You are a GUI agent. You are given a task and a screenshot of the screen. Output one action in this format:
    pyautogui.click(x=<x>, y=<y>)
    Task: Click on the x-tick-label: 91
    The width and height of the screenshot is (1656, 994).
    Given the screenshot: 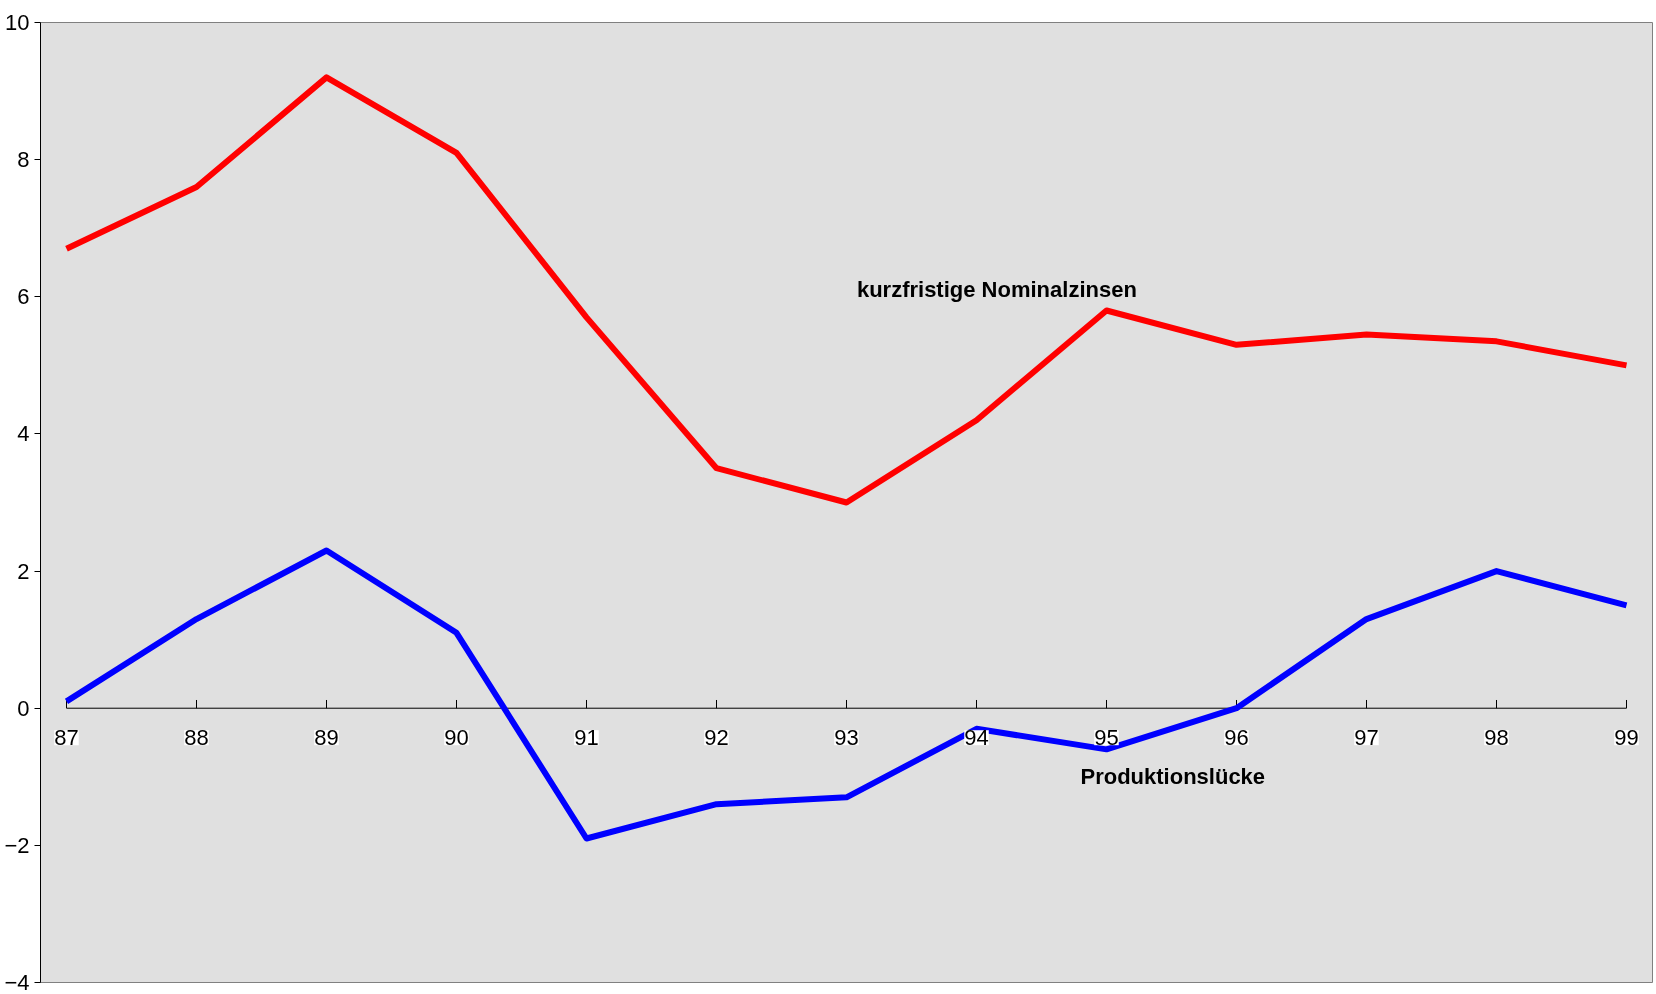 What is the action you would take?
    pyautogui.click(x=586, y=738)
    